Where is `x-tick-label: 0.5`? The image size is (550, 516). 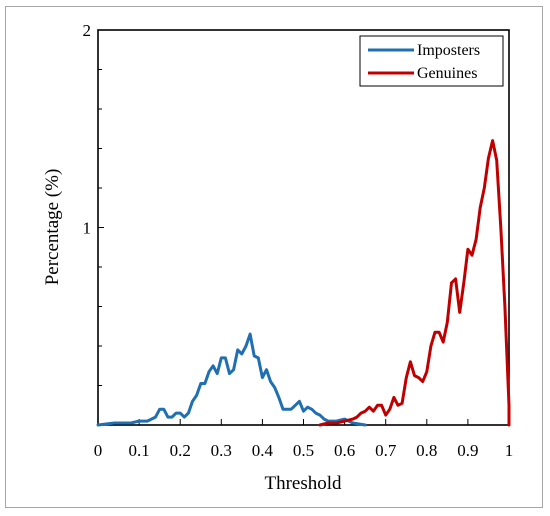
x-tick-label: 0.5 is located at coordinates (303, 450).